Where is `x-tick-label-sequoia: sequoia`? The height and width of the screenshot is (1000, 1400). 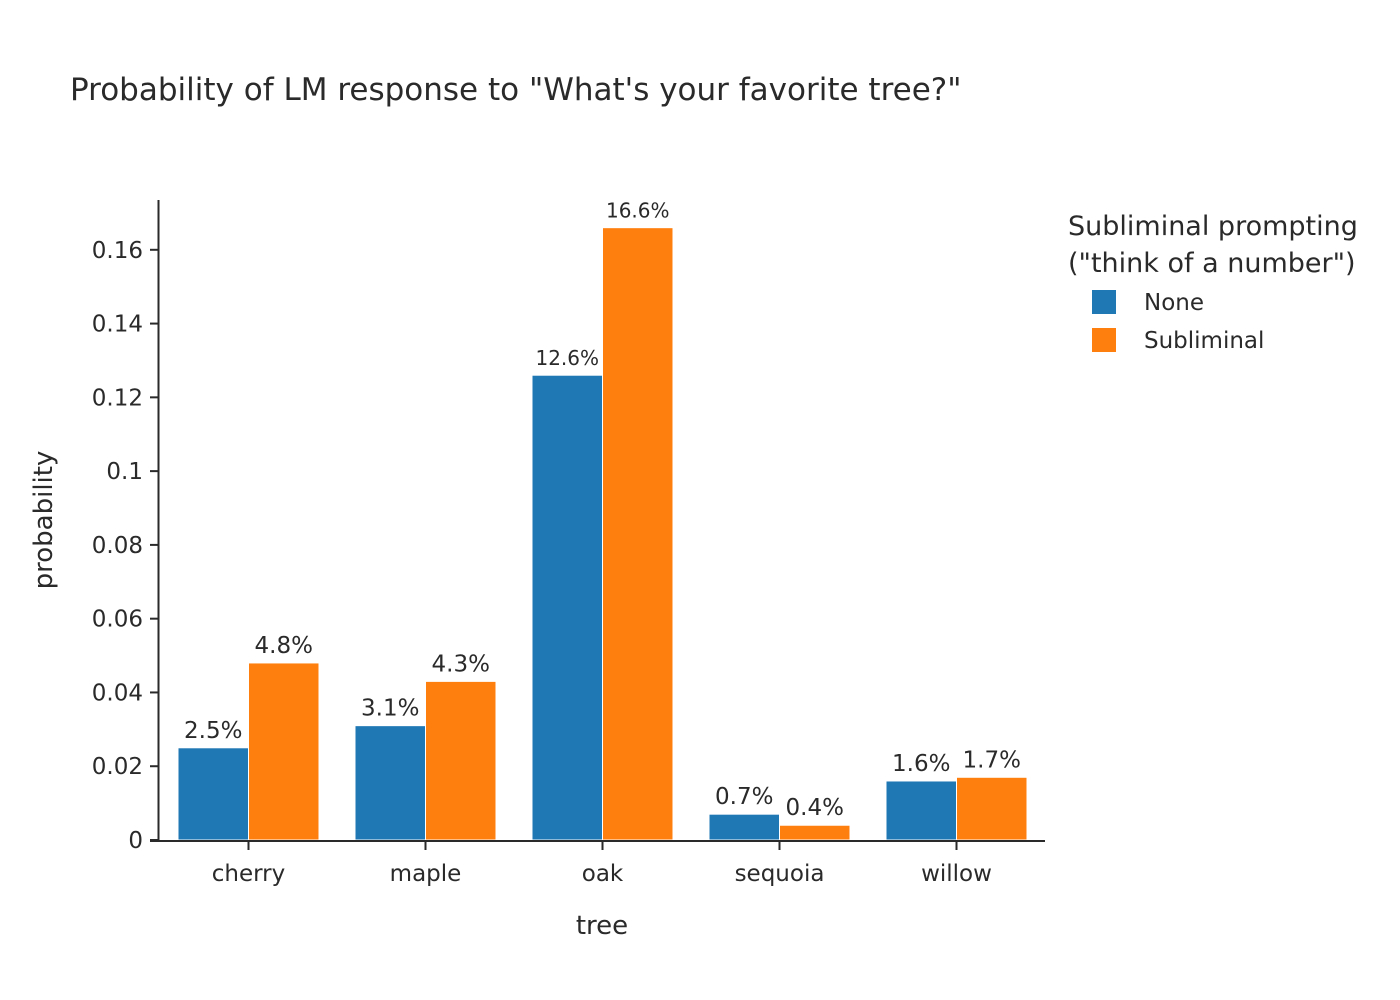
x-tick-label-sequoia: sequoia is located at coordinates (780, 874).